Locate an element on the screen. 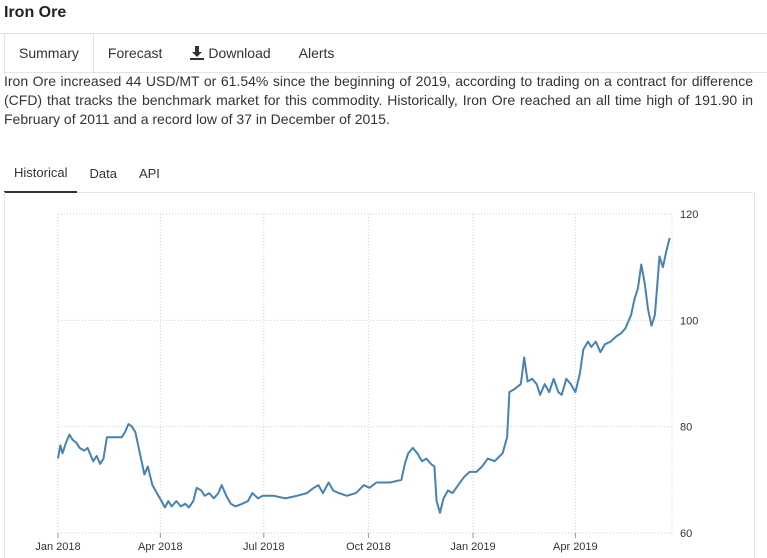 The height and width of the screenshot is (558, 767). tab-api-label: API is located at coordinates (149, 173).